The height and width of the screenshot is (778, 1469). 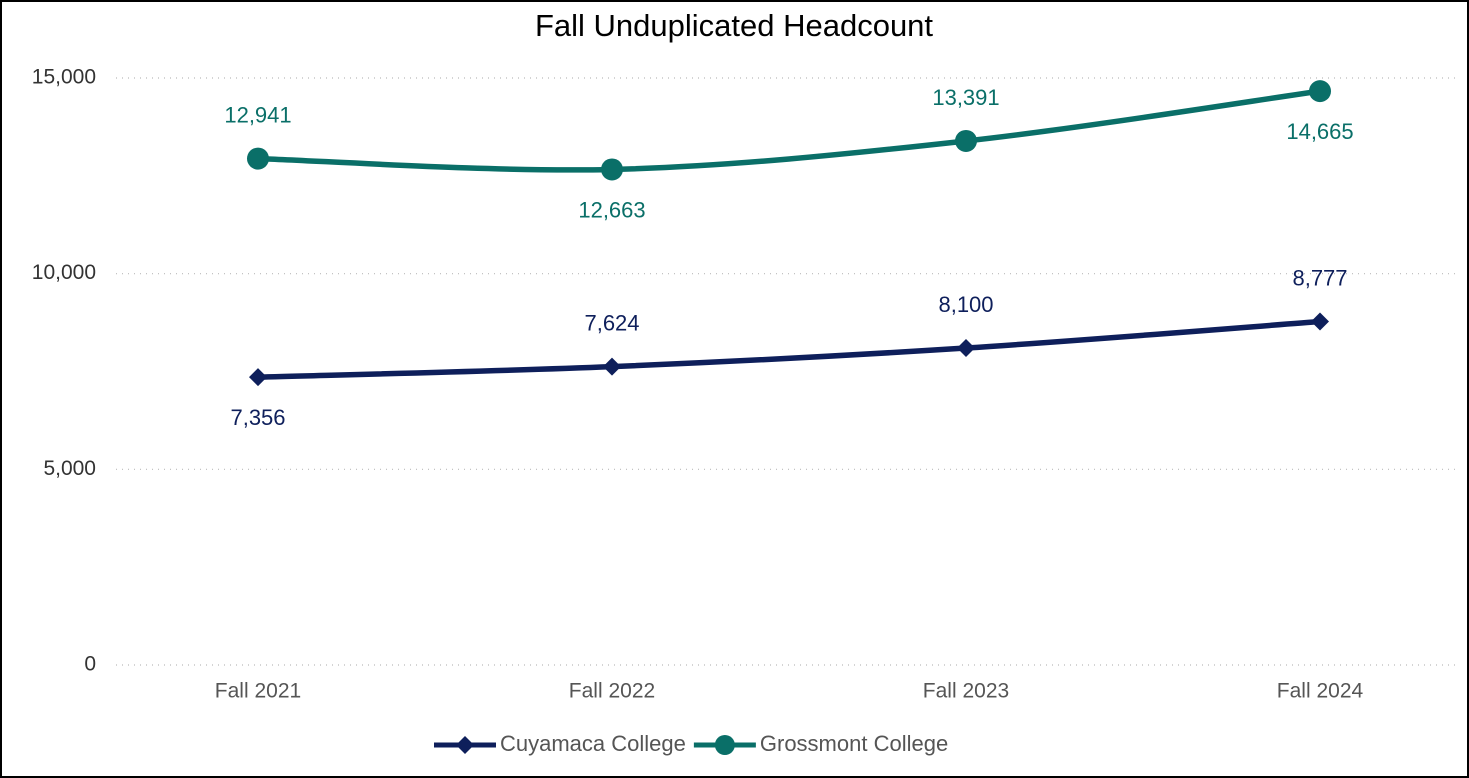 I want to click on y-tick-label: 15,000, so click(x=64, y=77).